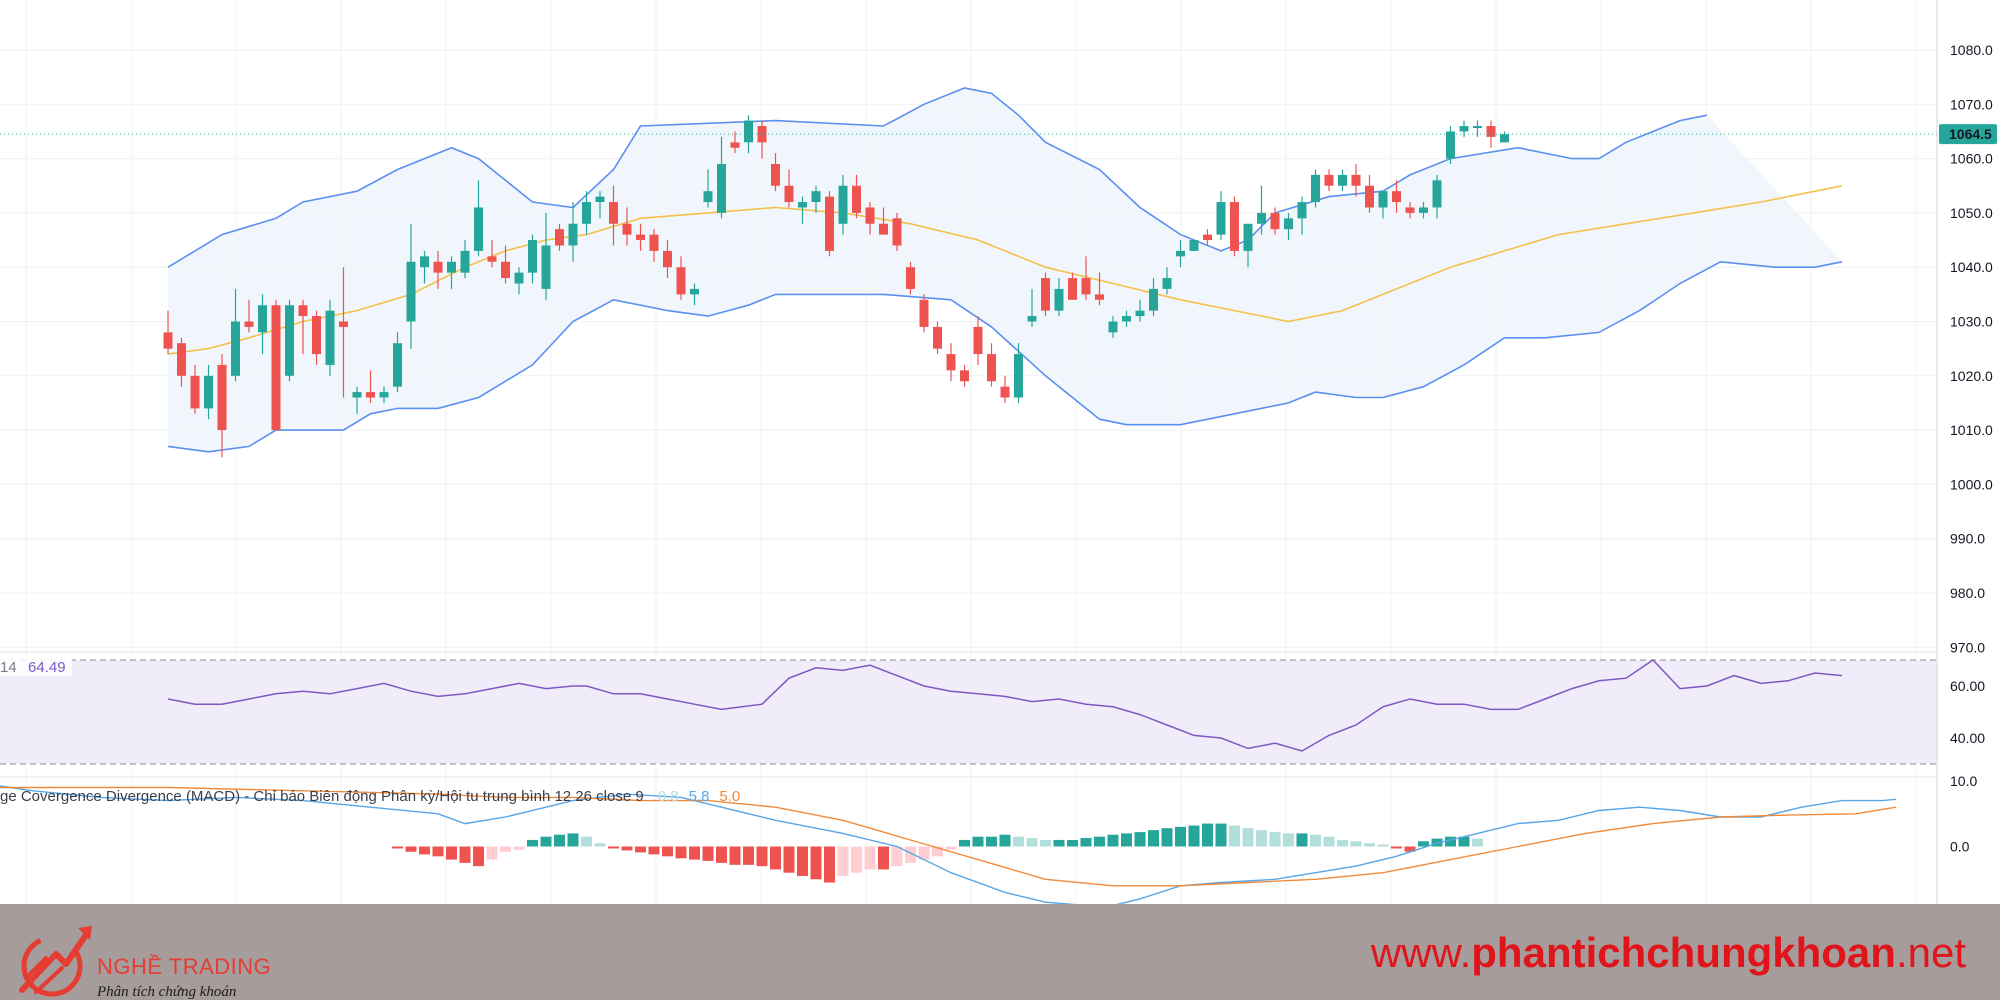 This screenshot has width=2000, height=1001. Describe the element at coordinates (36, 666) in the screenshot. I see `rsi-legend: 14 64.49` at that location.